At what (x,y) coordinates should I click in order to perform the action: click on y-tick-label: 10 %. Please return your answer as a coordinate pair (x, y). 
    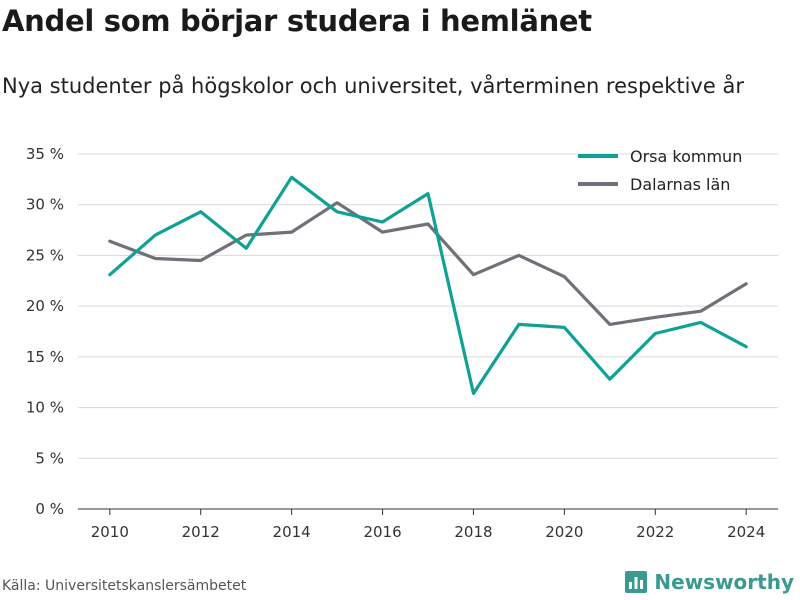
    Looking at the image, I should click on (45, 408).